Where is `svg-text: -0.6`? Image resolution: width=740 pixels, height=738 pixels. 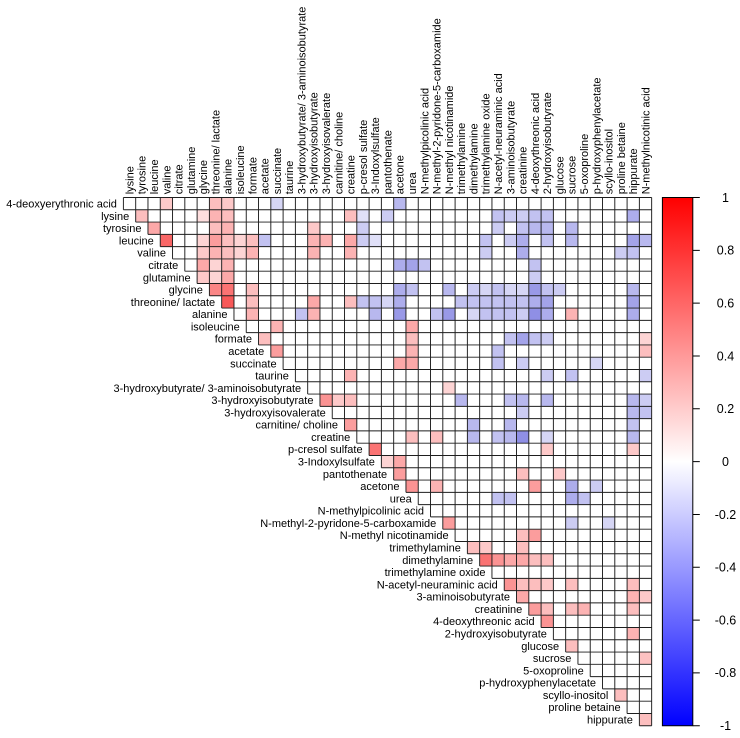
svg-text: -0.6 is located at coordinates (726, 620).